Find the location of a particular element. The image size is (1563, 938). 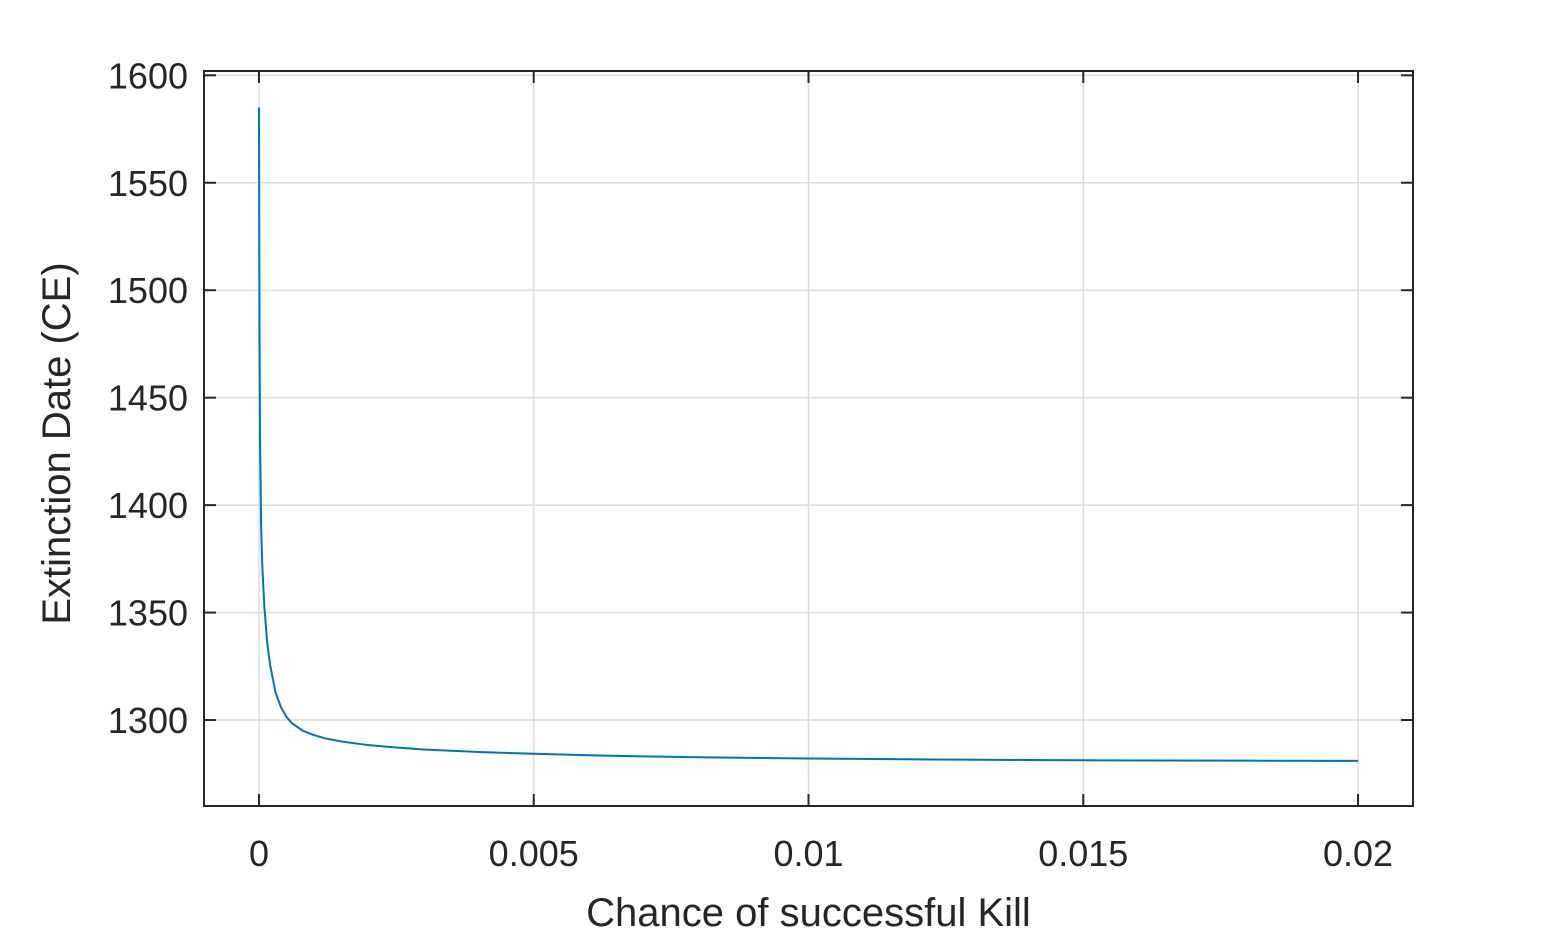

y-tick-label: 1500 is located at coordinates (148, 290).